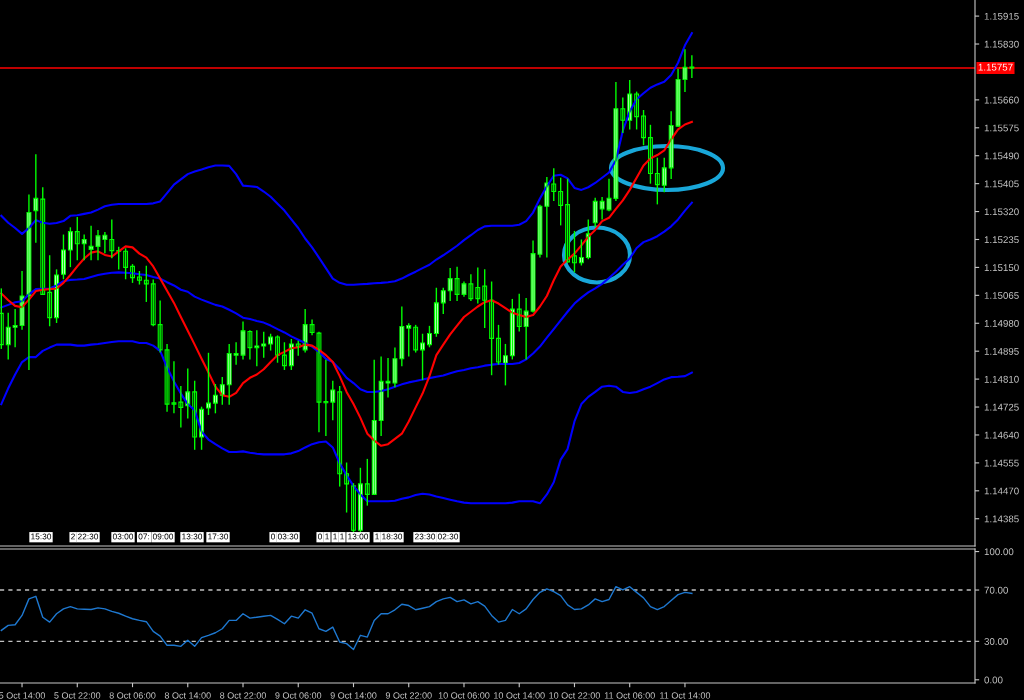 This screenshot has width=1024, height=700. What do you see at coordinates (1001, 156) in the screenshot?
I see `y-tick-label: 1.15490` at bounding box center [1001, 156].